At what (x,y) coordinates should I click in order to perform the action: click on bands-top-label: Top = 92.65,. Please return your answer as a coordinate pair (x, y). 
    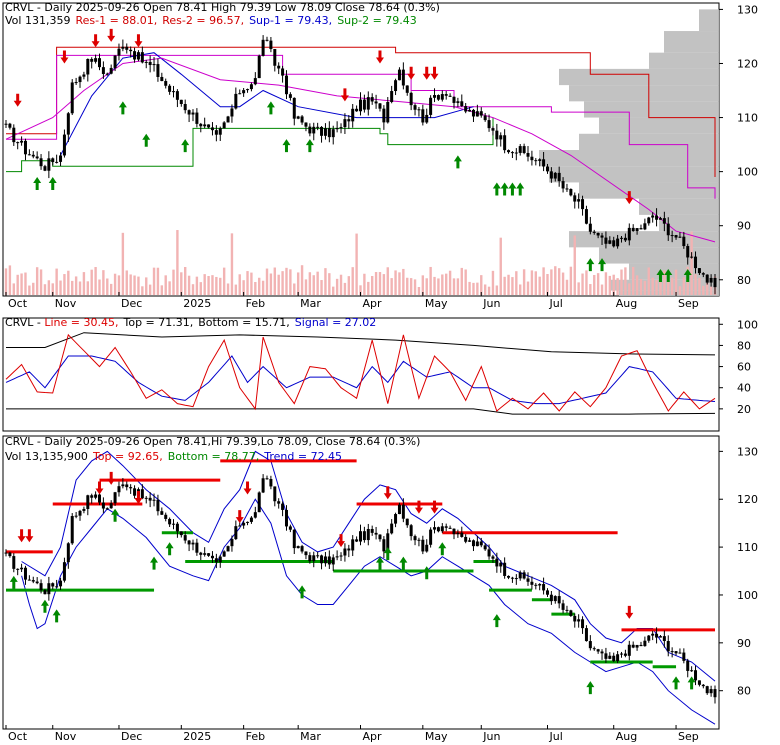
    Looking at the image, I should click on (127, 456).